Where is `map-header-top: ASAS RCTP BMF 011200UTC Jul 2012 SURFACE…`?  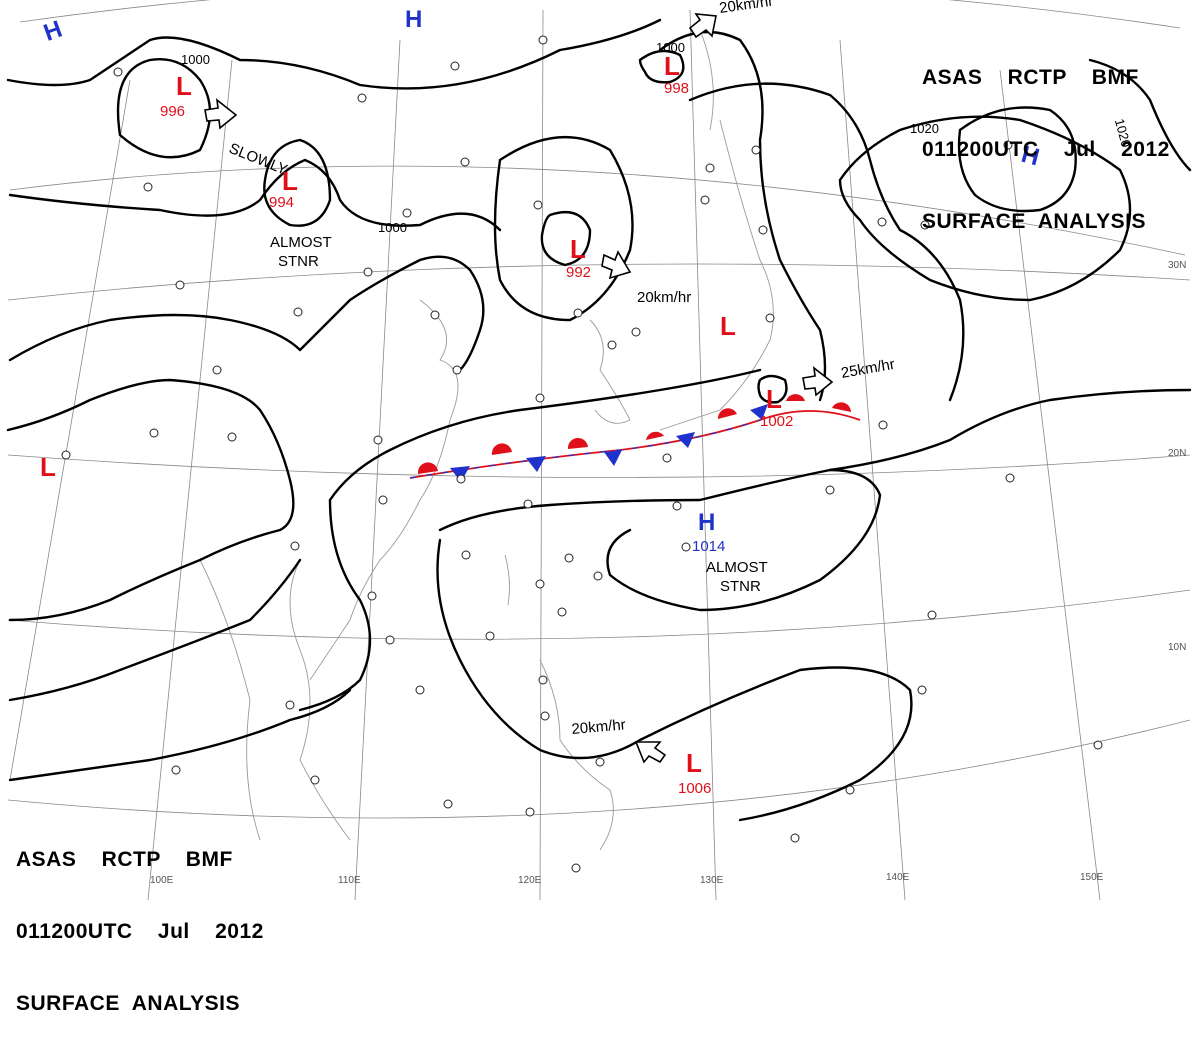 map-header-top: ASAS RCTP BMF 011200UTC Jul 2012 SURFACE… is located at coordinates (1046, 138).